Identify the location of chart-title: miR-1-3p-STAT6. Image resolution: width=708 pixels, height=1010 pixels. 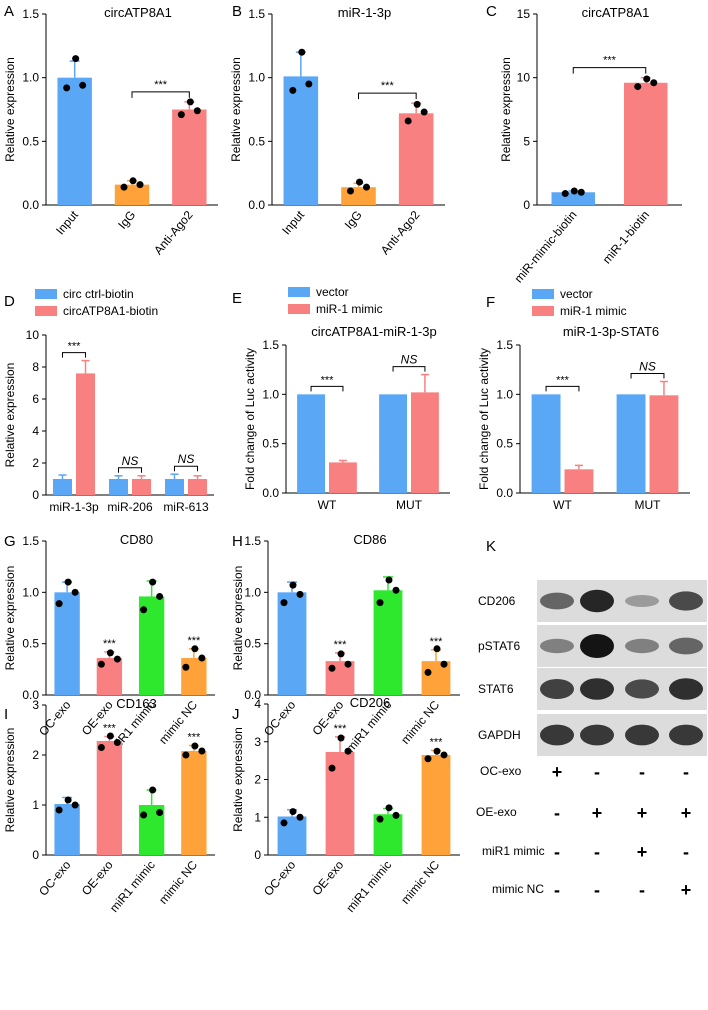
(611, 331).